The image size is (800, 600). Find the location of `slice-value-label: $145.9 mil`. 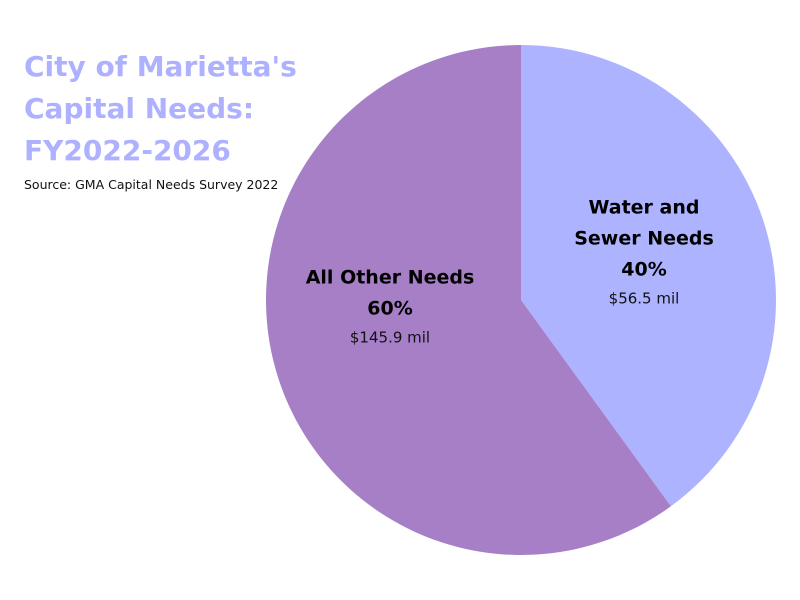

slice-value-label: $145.9 mil is located at coordinates (390, 338).